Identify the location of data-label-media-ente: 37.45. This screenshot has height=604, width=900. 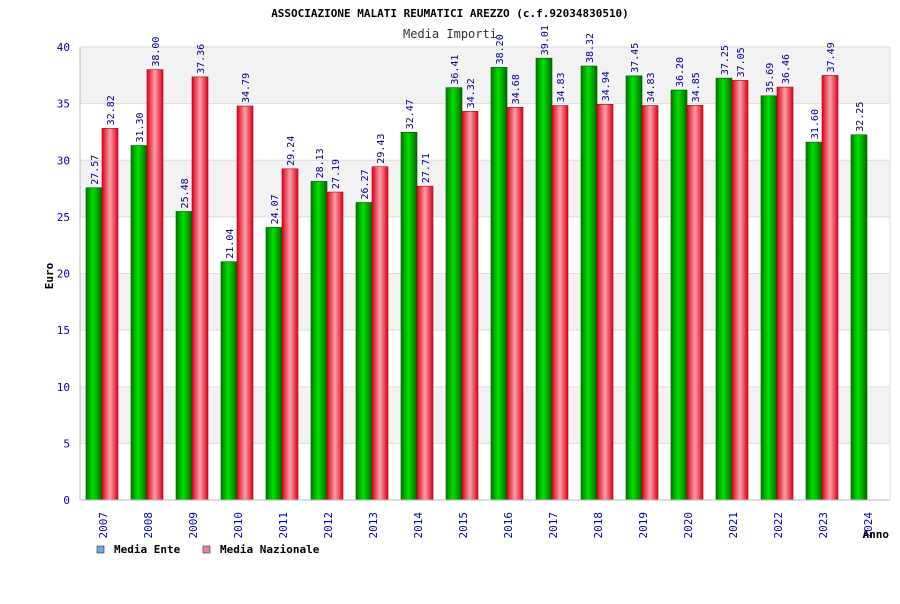
(635, 58).